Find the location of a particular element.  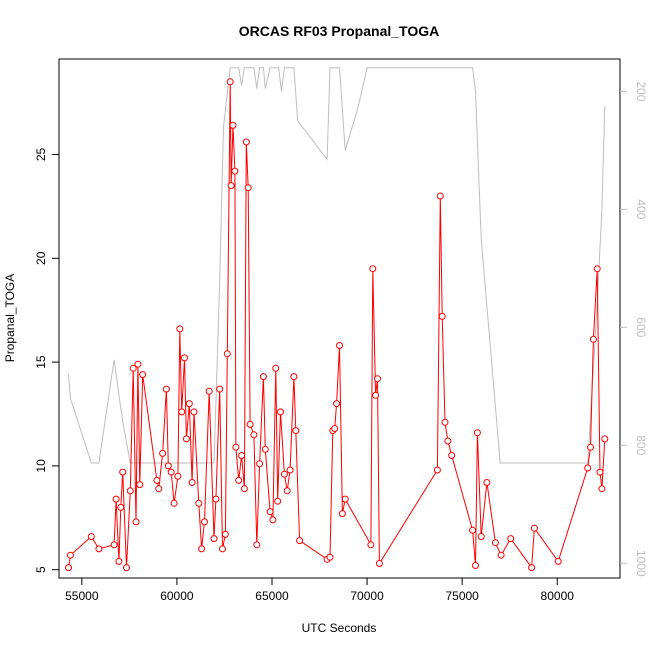

x-axis: 55000 60000 65000 70000 75000 80000 is located at coordinates (319, 590).